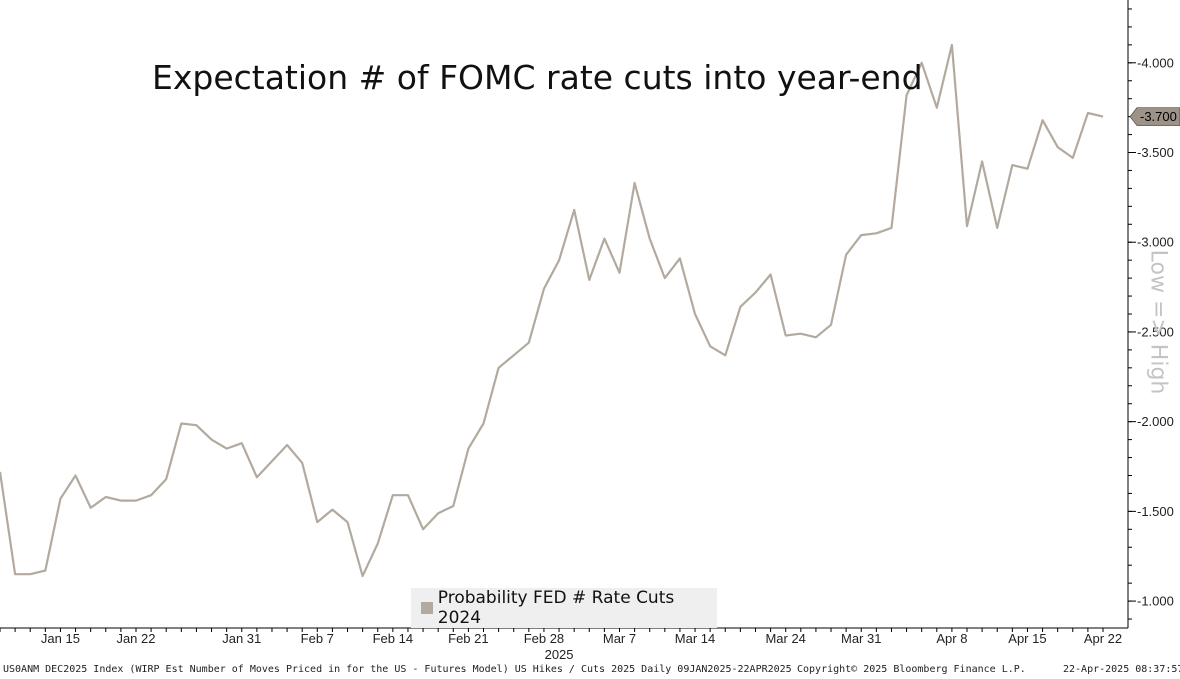 The width and height of the screenshot is (1180, 679). Describe the element at coordinates (556, 608) in the screenshot. I see `legend-label: Probability FED # Rate Cuts 2024` at that location.